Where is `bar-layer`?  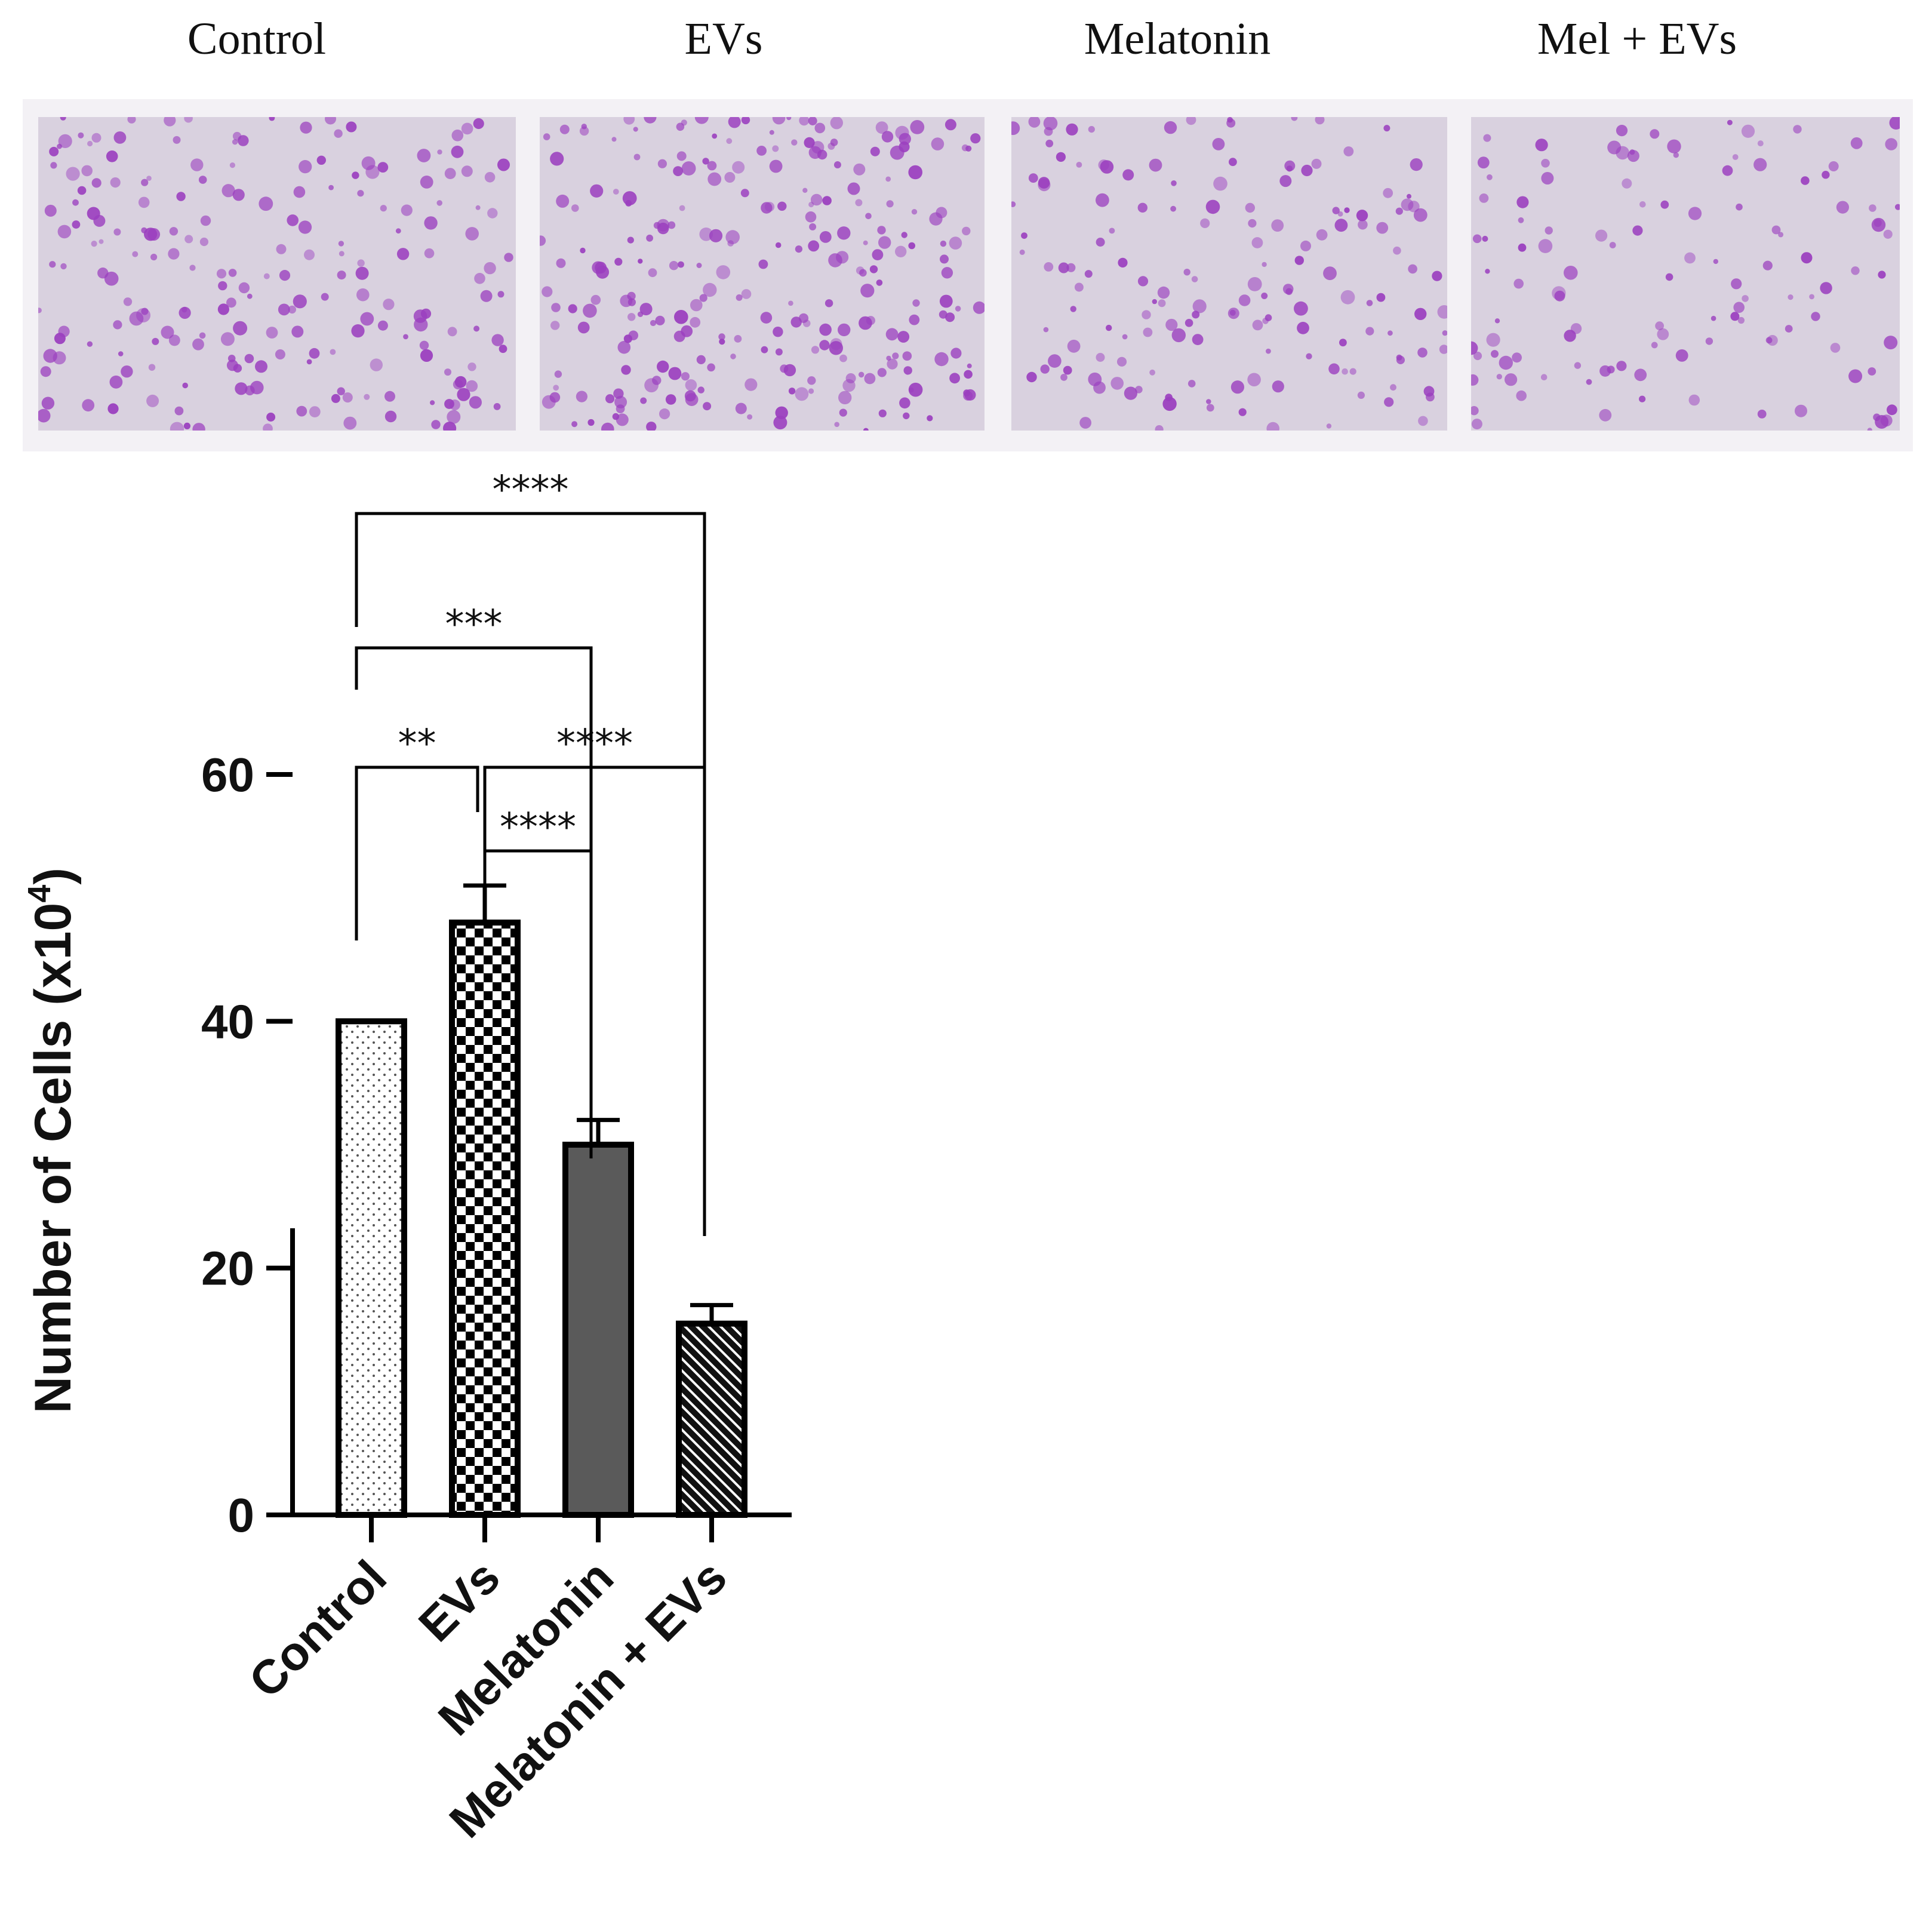 bar-layer is located at coordinates (541, 1212).